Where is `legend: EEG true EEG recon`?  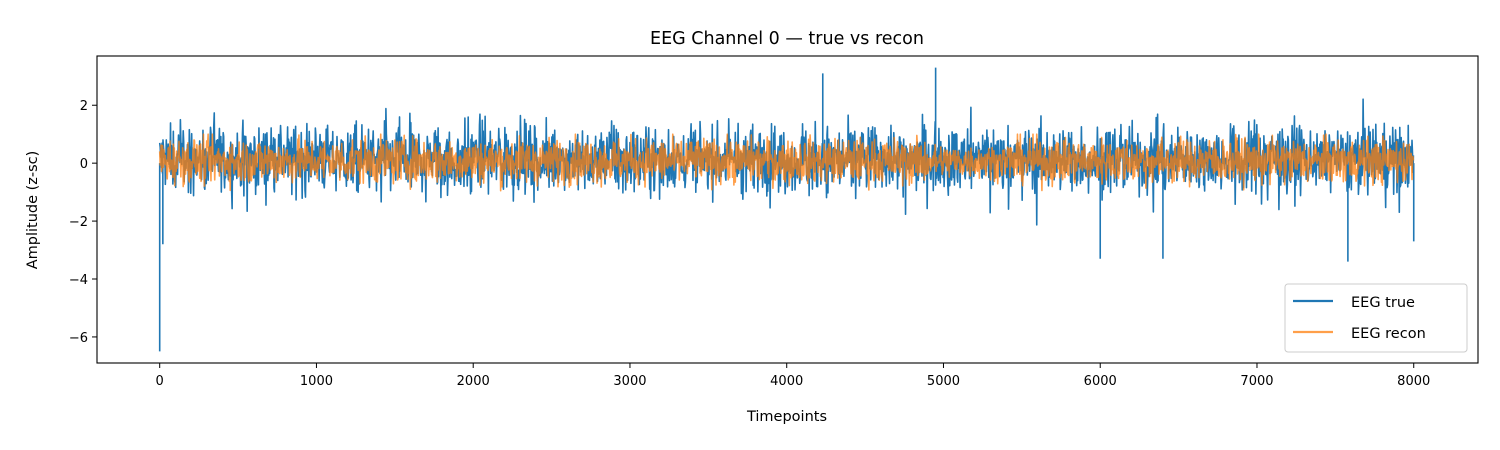
legend: EEG true EEG recon is located at coordinates (1376, 318).